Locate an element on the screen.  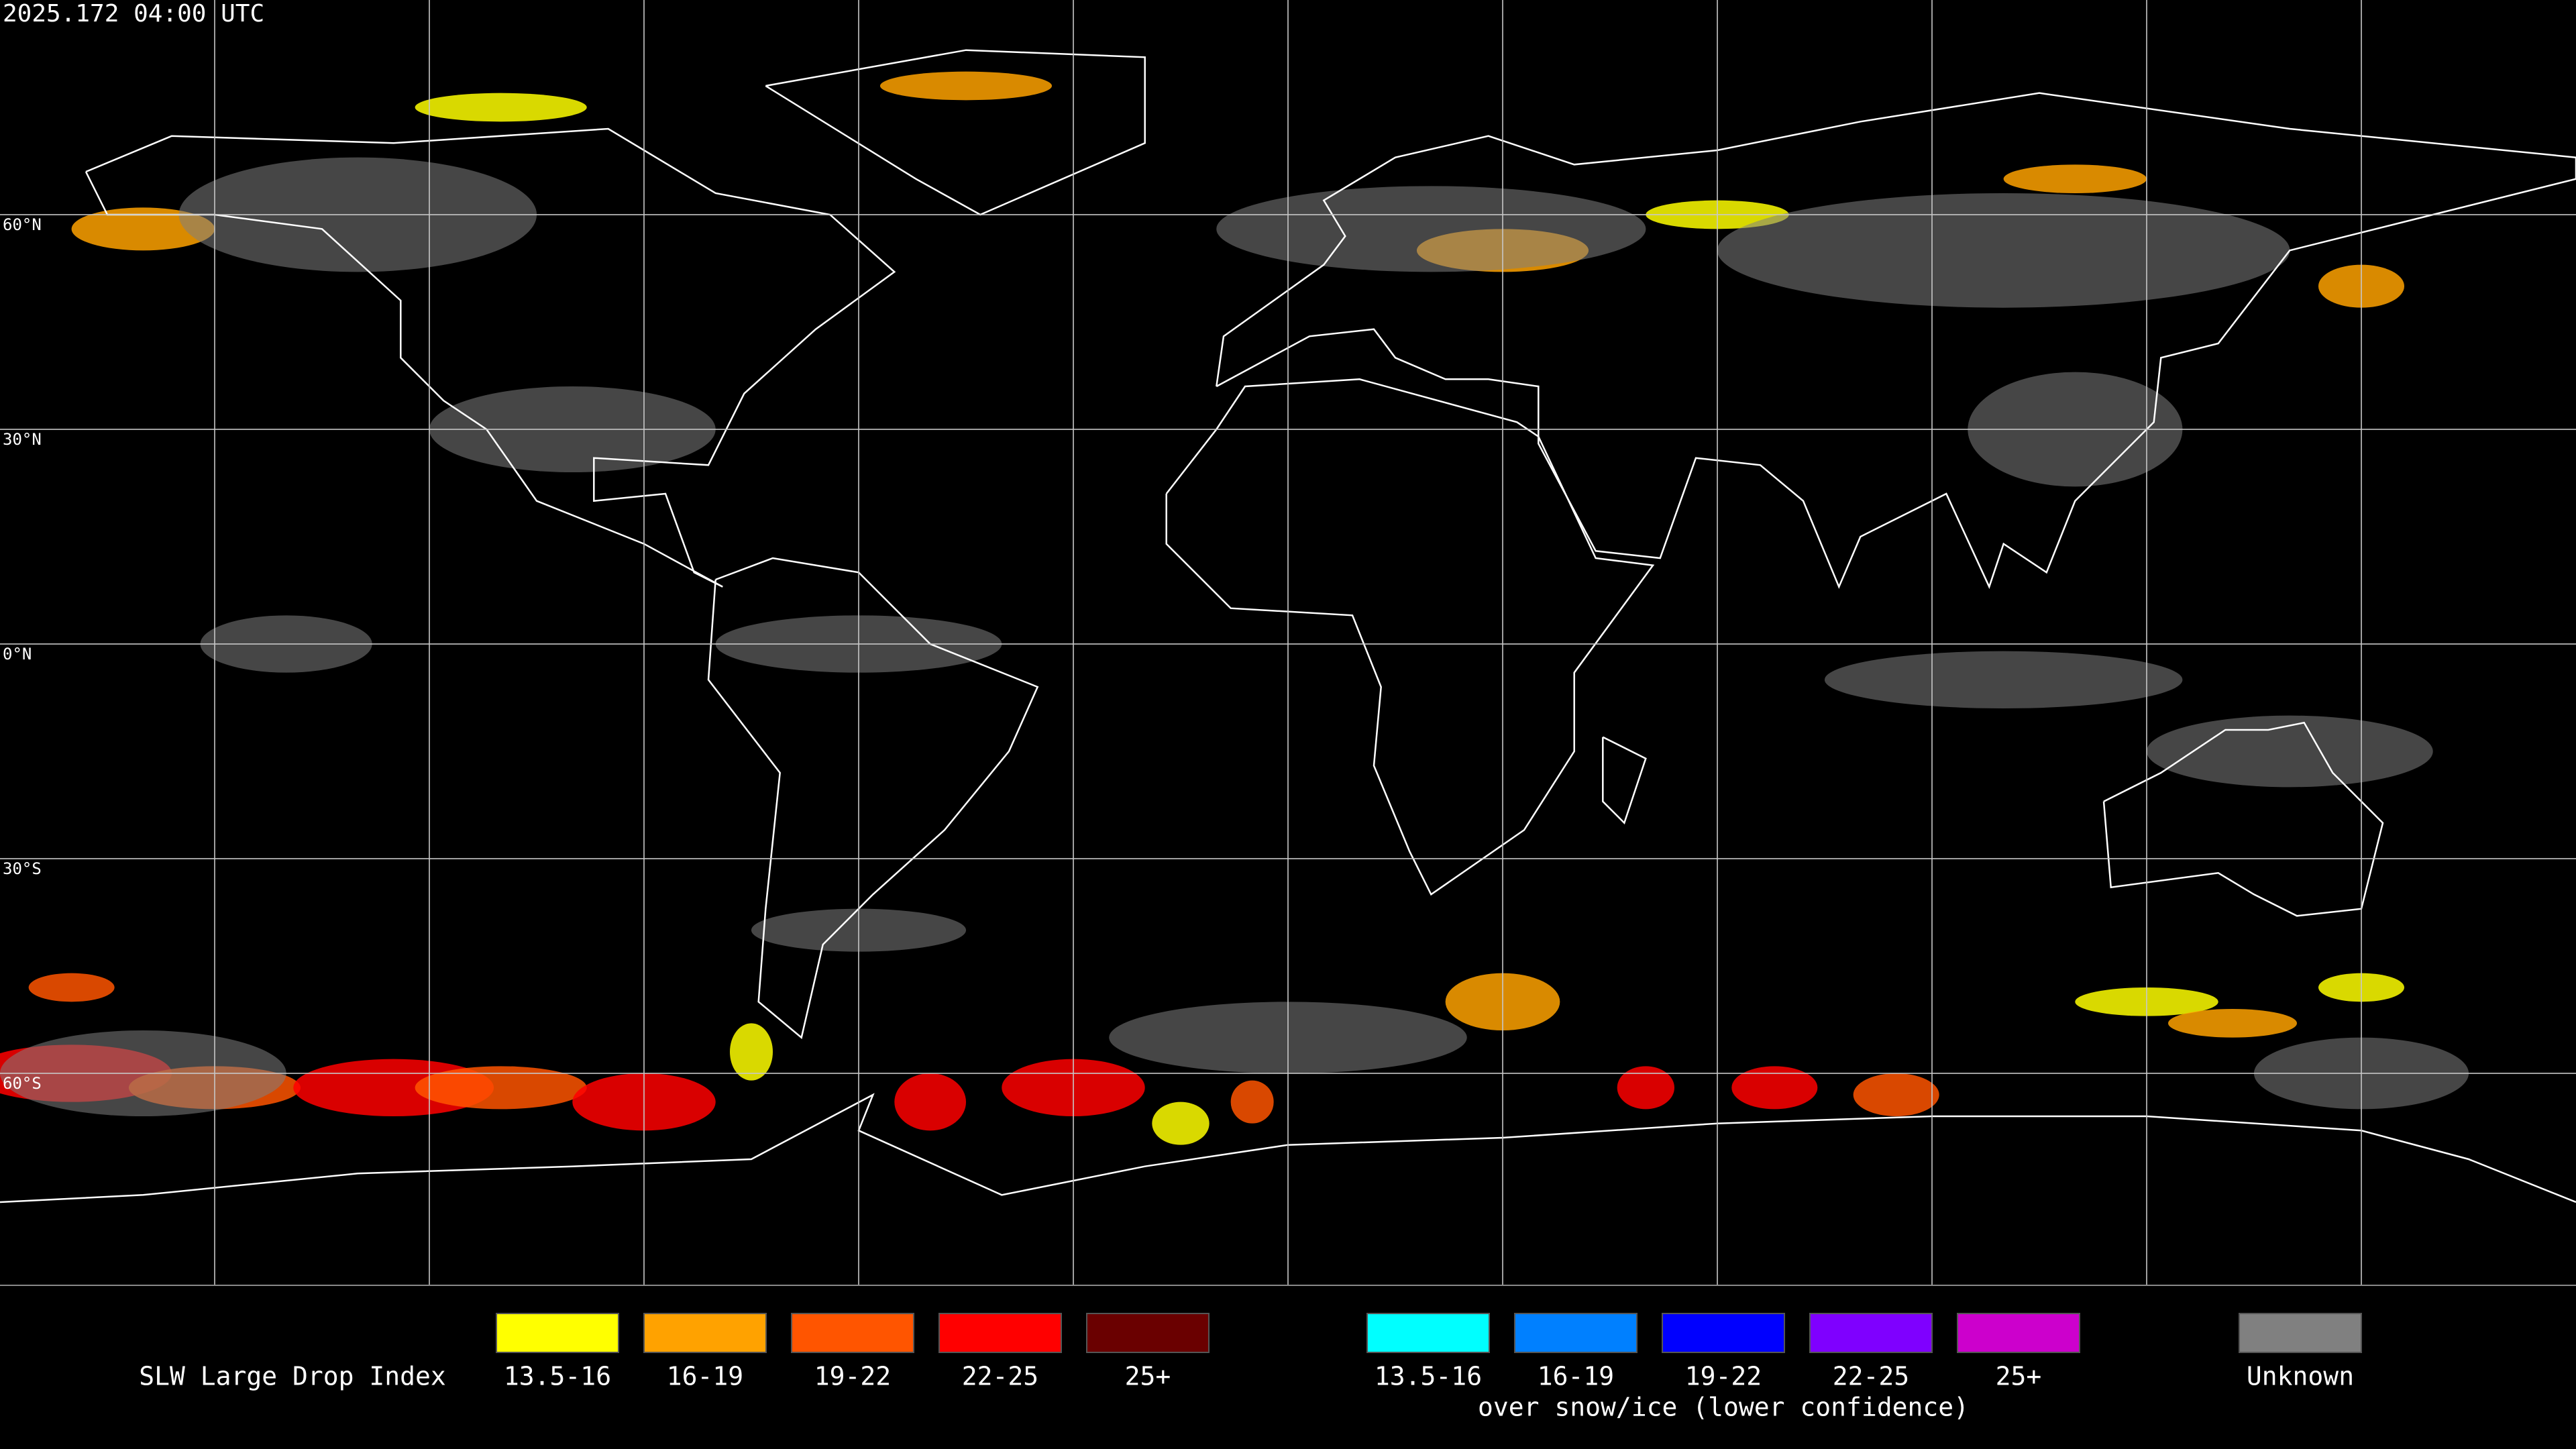
lat-label: 30°S is located at coordinates (22, 868).